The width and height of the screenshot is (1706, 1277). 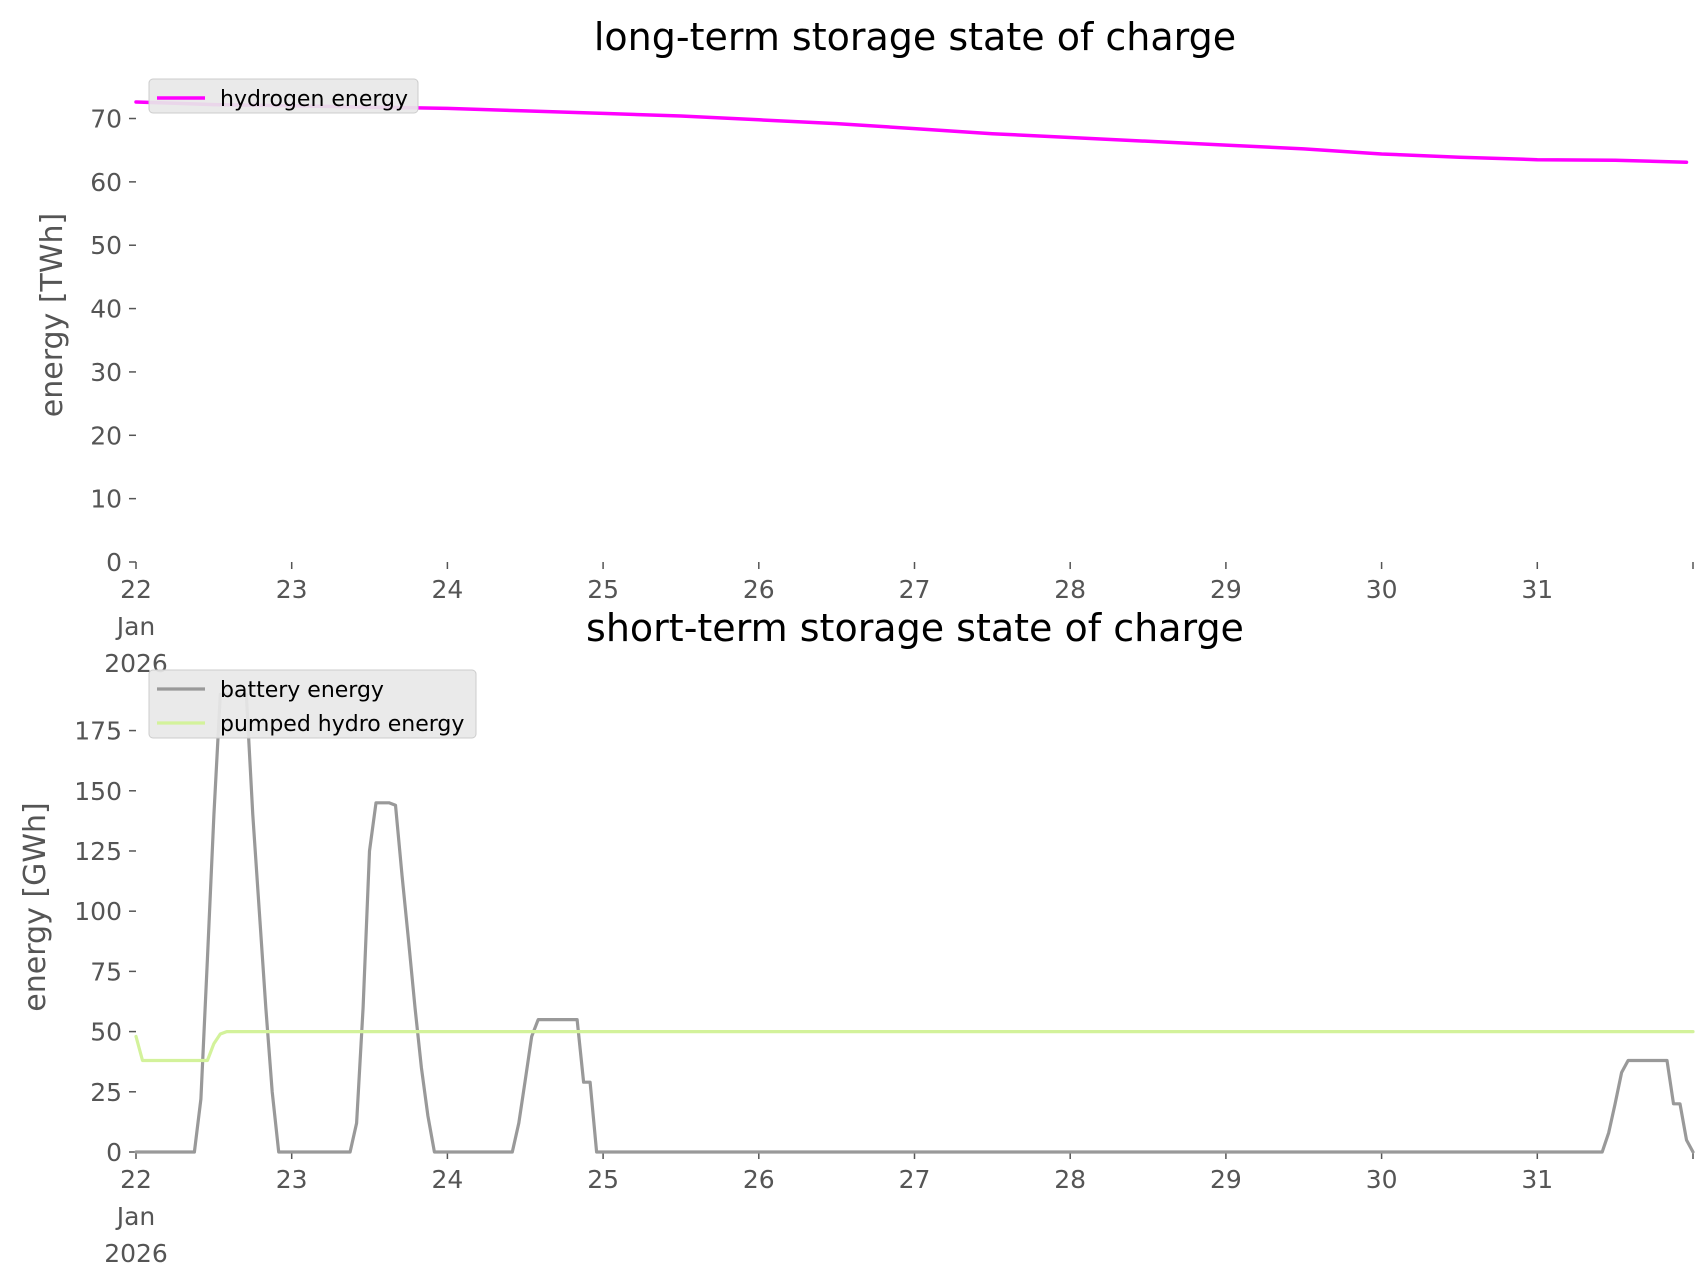 I want to click on legend: hydrogen energy, so click(x=283, y=96).